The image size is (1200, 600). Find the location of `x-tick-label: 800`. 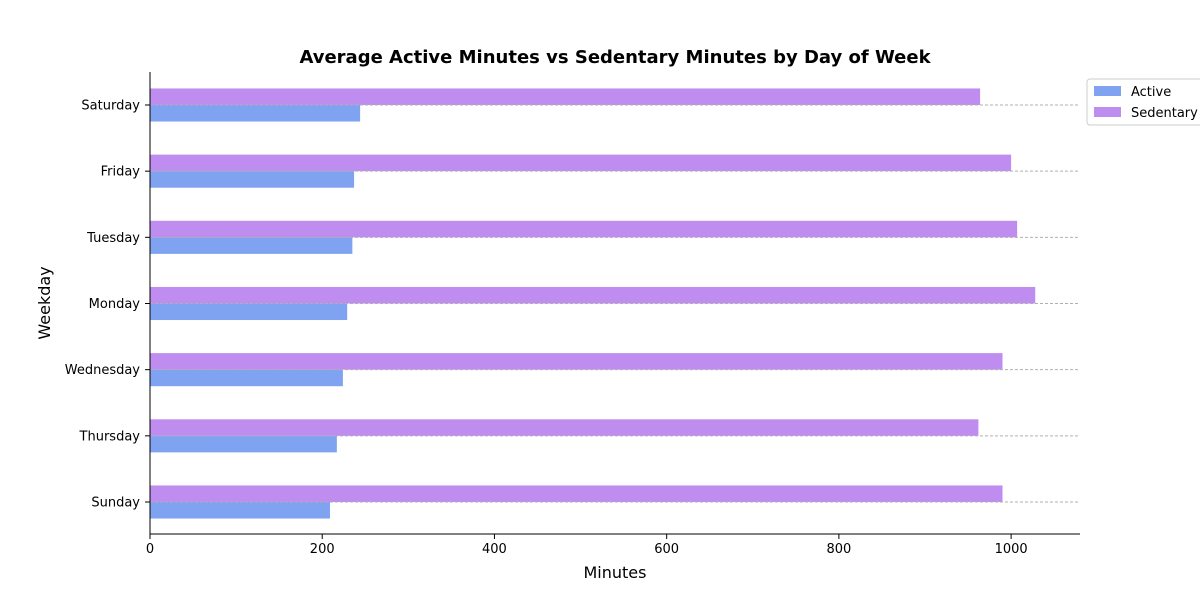

x-tick-label: 800 is located at coordinates (838, 549).